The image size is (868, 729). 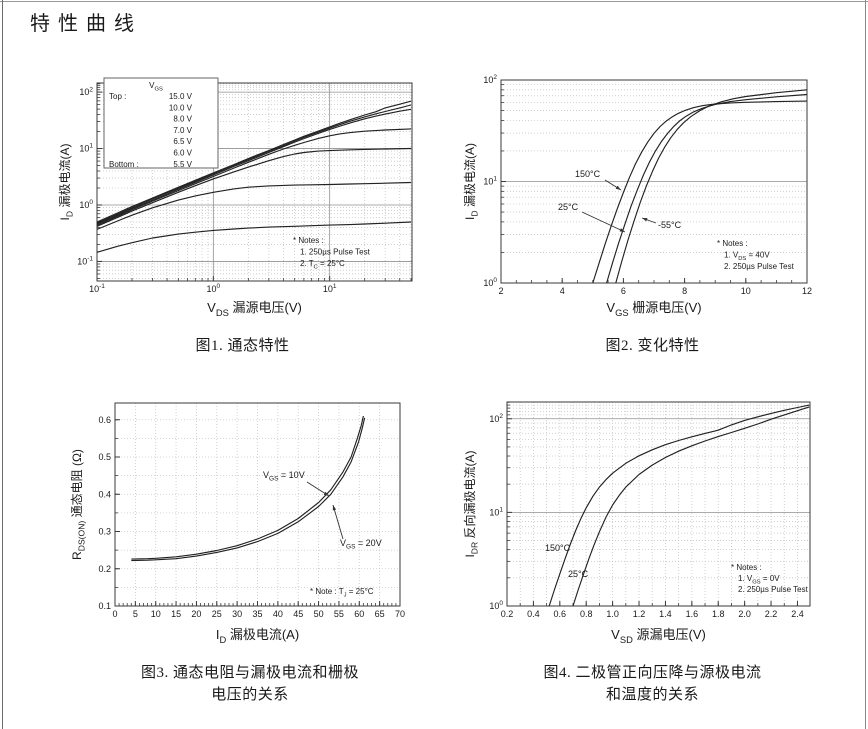 What do you see at coordinates (807, 291) in the screenshot?
I see `svg-text: 12` at bounding box center [807, 291].